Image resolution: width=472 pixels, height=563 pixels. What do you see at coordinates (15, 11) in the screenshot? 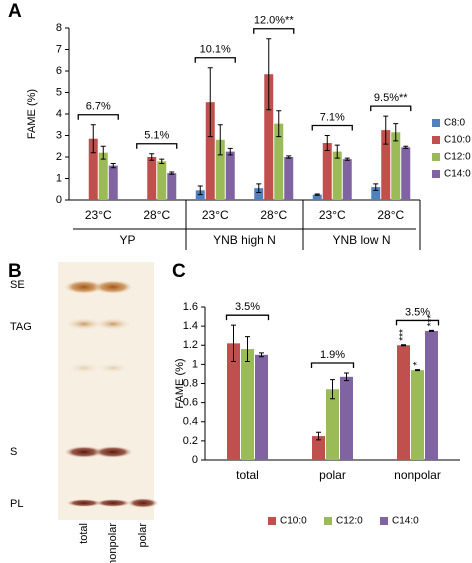
I see `panel-label: A` at bounding box center [15, 11].